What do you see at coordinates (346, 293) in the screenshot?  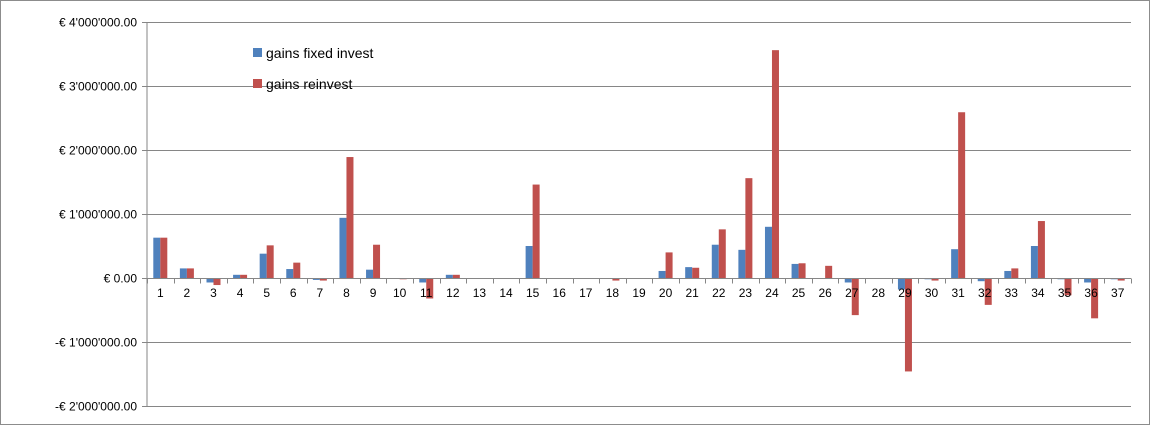 I see `x-tick-label: 8` at bounding box center [346, 293].